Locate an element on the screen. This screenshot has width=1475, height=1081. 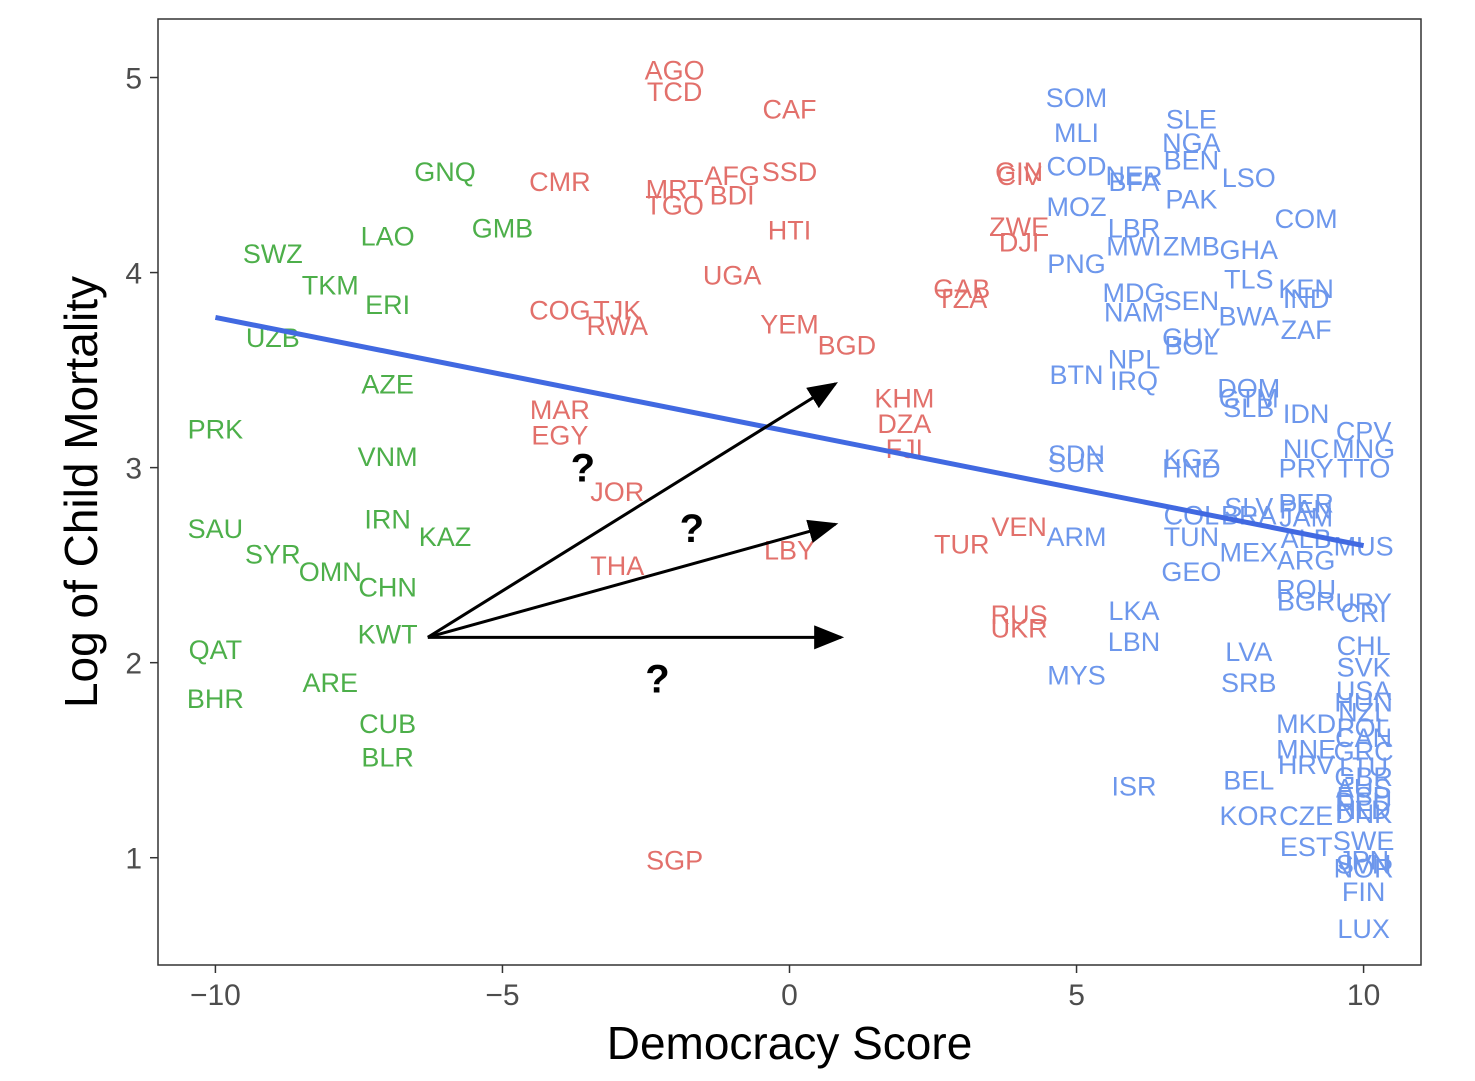
point-label-ken: KEN is located at coordinates (1306, 289).